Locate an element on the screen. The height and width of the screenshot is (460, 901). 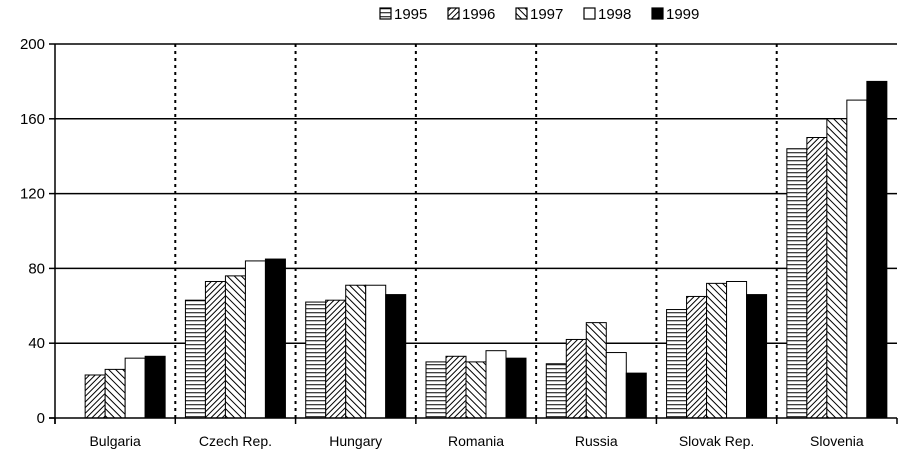
bar-1995-czech-rep is located at coordinates (195, 359).